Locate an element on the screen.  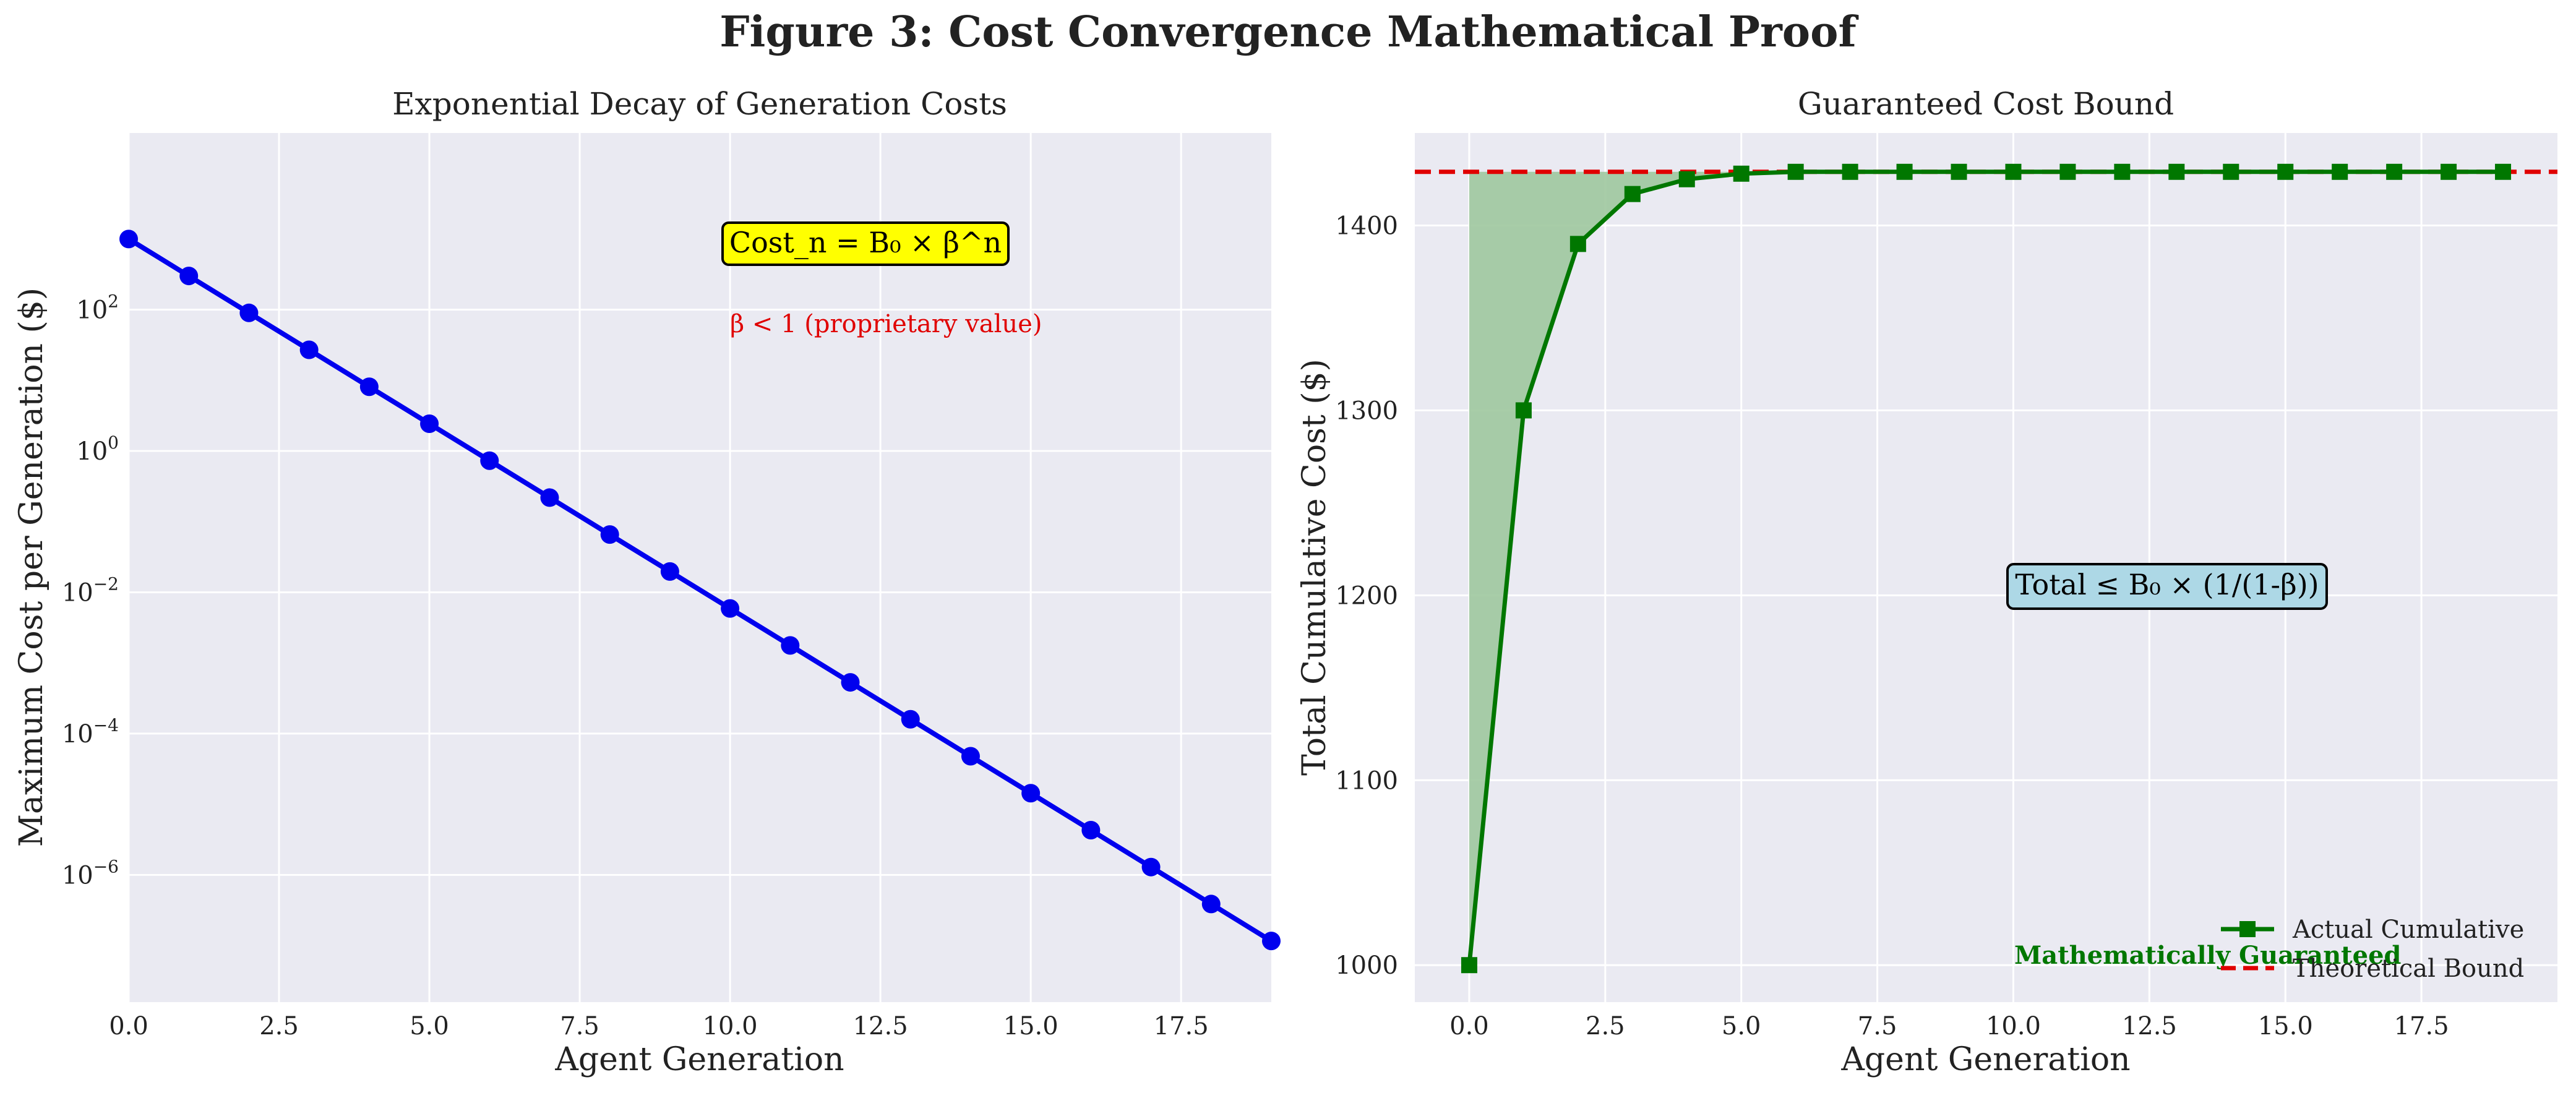
left-x-tick-label: 0.0 is located at coordinates (128, 1026).